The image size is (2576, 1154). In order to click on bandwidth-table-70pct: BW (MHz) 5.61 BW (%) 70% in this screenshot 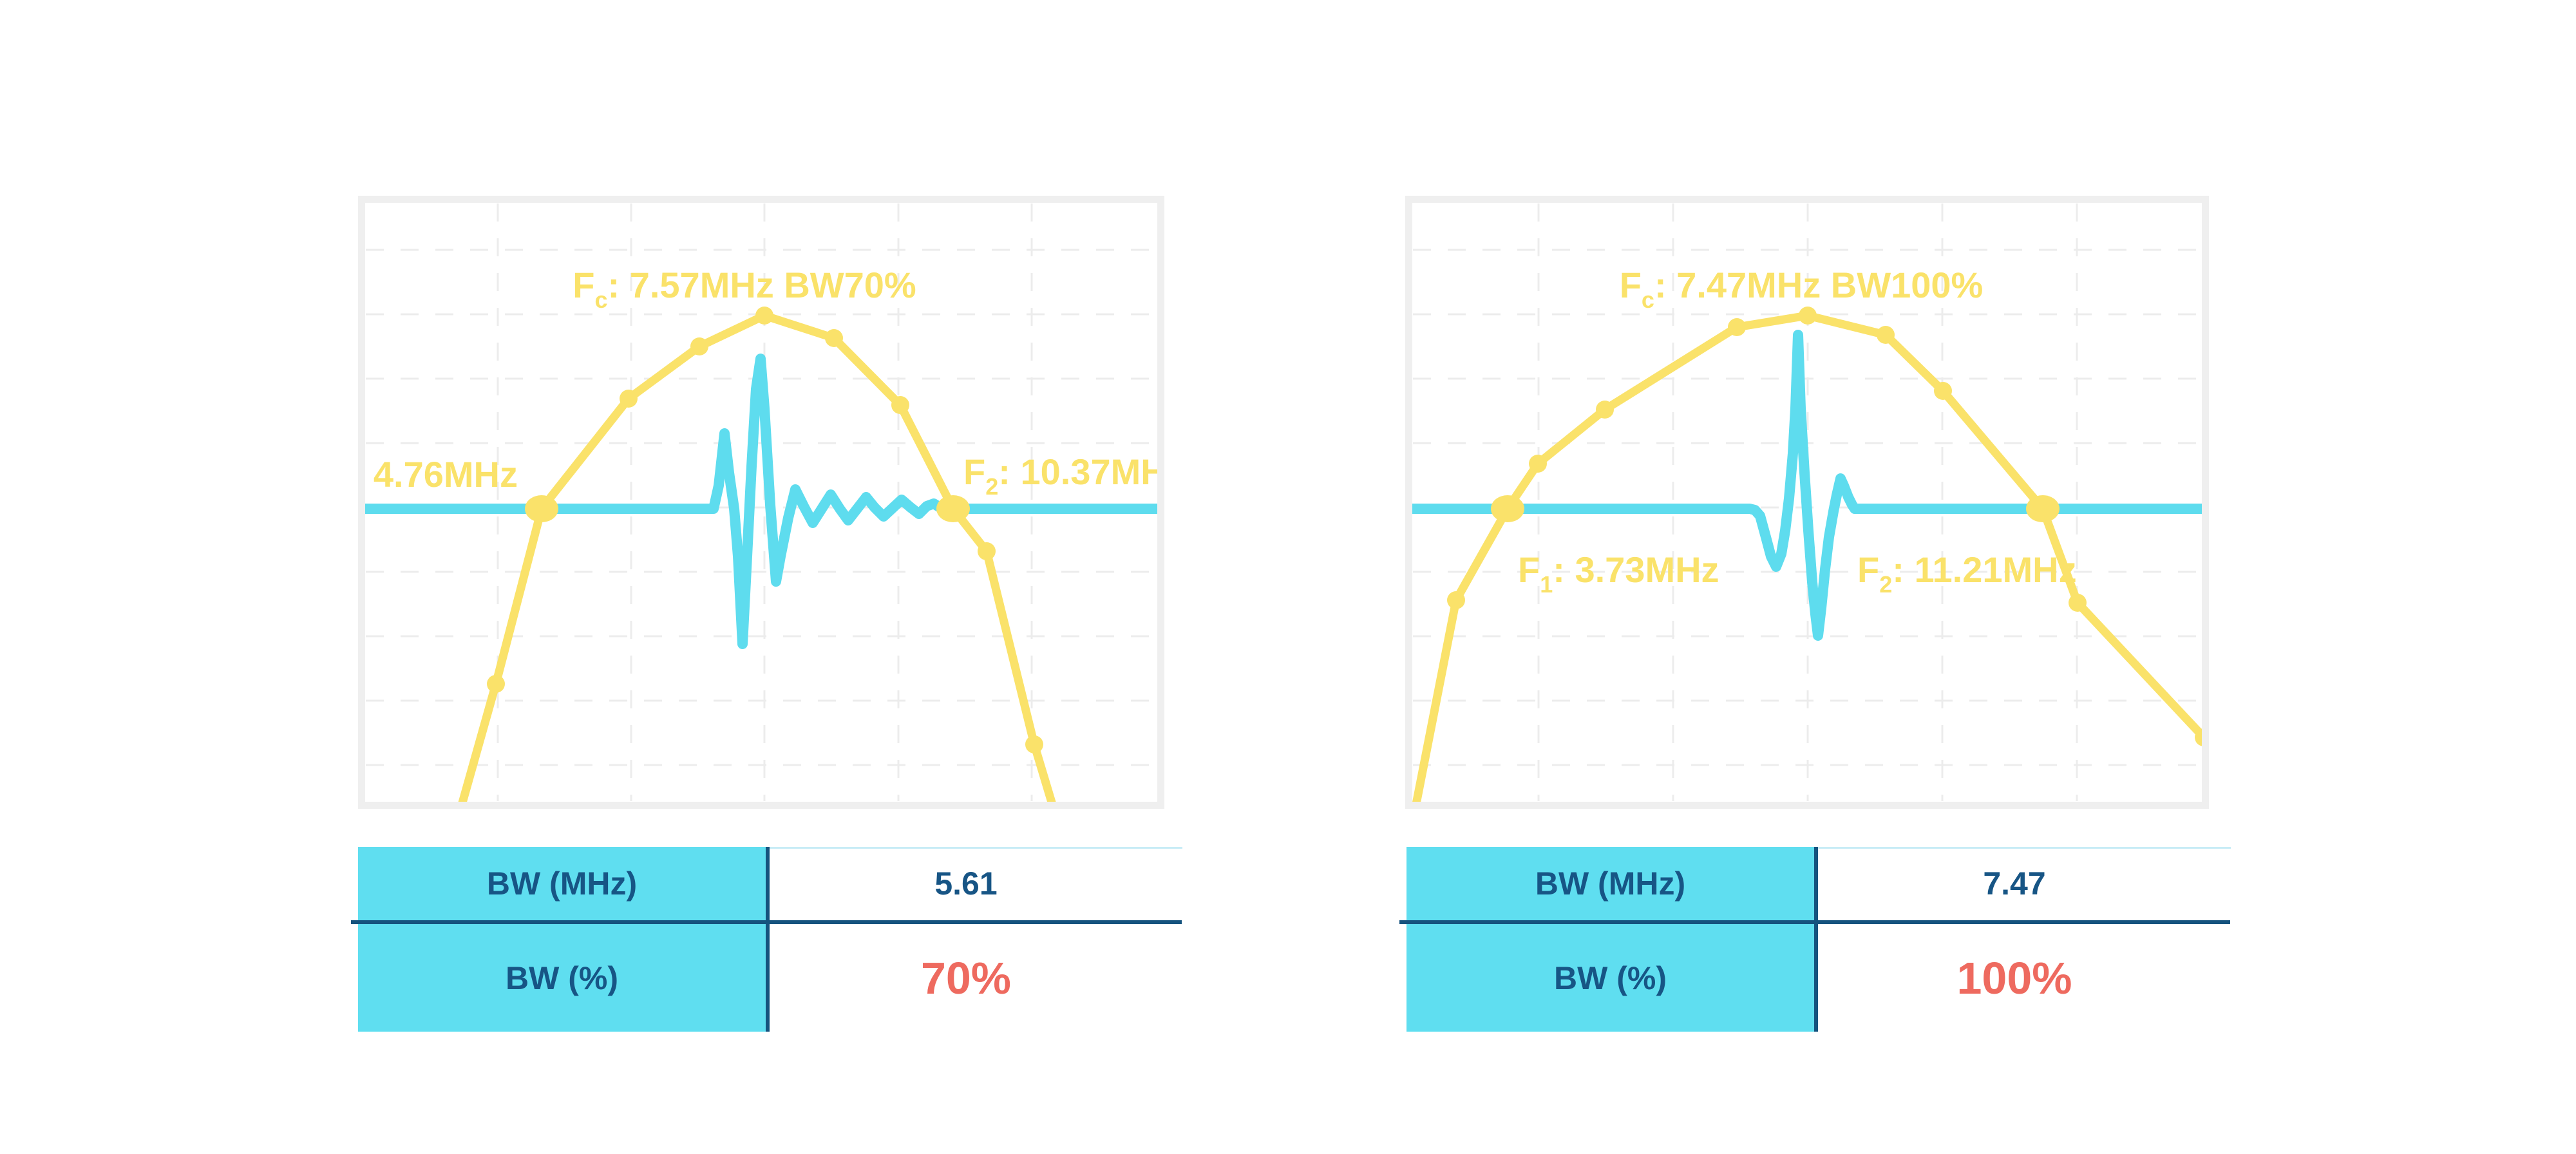, I will do `click(766, 940)`.